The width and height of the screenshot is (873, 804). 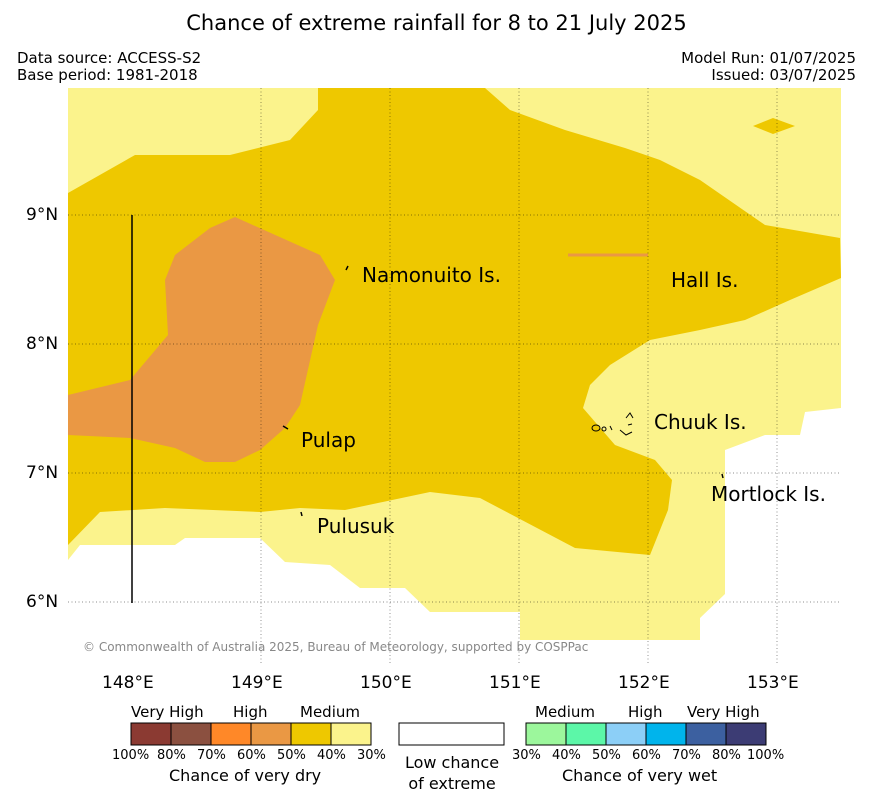 I want to click on place-hall: Hall Is., so click(x=705, y=280).